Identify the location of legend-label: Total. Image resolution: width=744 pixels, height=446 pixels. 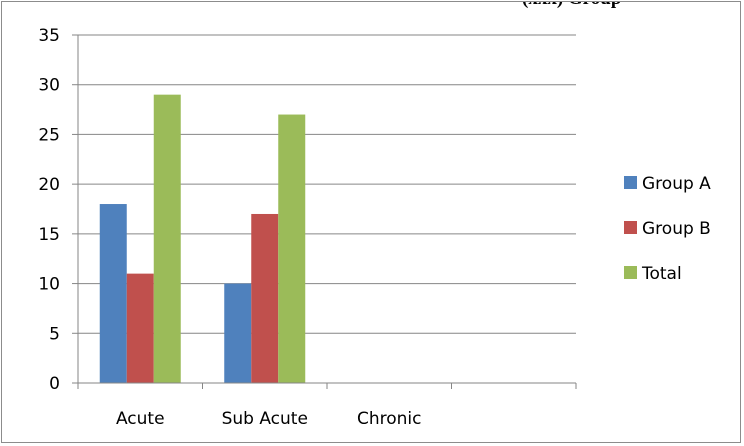
(661, 274).